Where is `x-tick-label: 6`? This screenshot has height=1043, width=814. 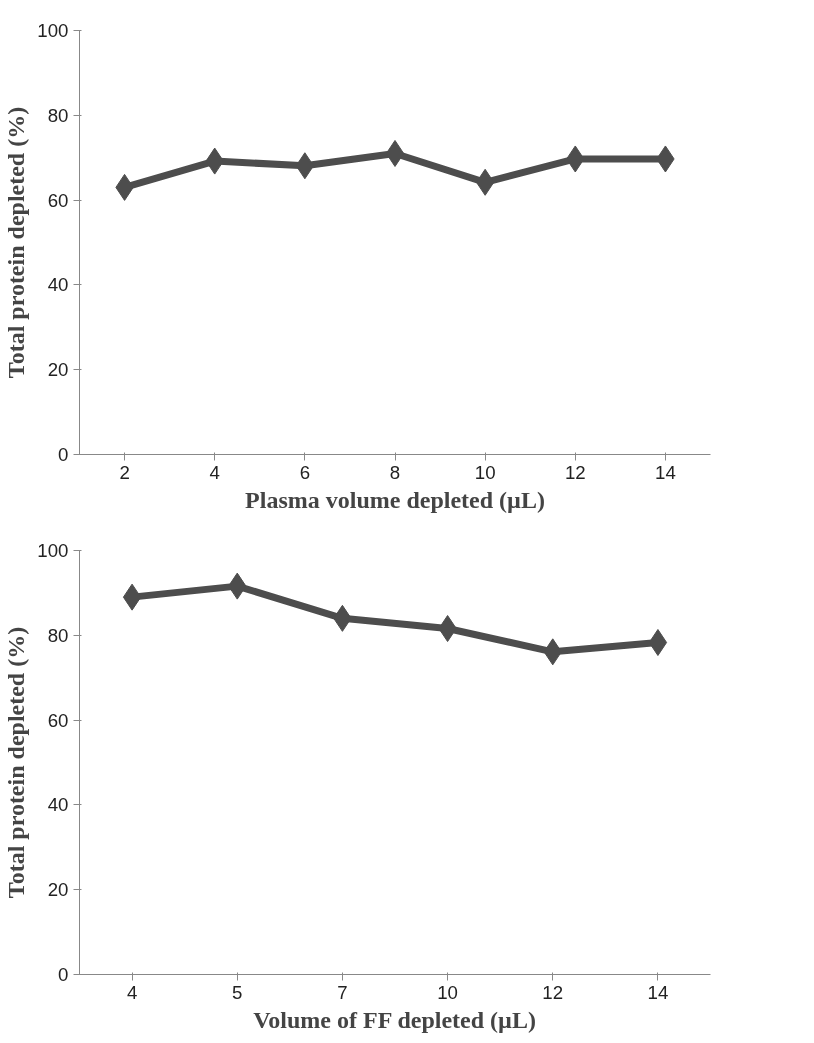
x-tick-label: 6 is located at coordinates (305, 472).